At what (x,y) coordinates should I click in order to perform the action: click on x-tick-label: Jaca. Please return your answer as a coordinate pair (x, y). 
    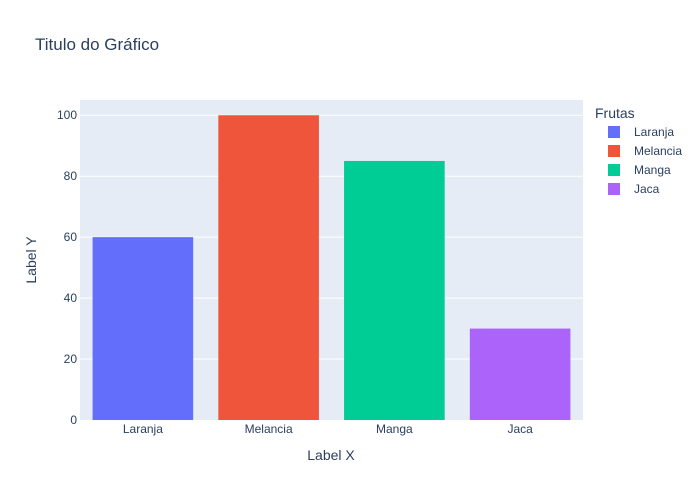
    Looking at the image, I should click on (520, 429).